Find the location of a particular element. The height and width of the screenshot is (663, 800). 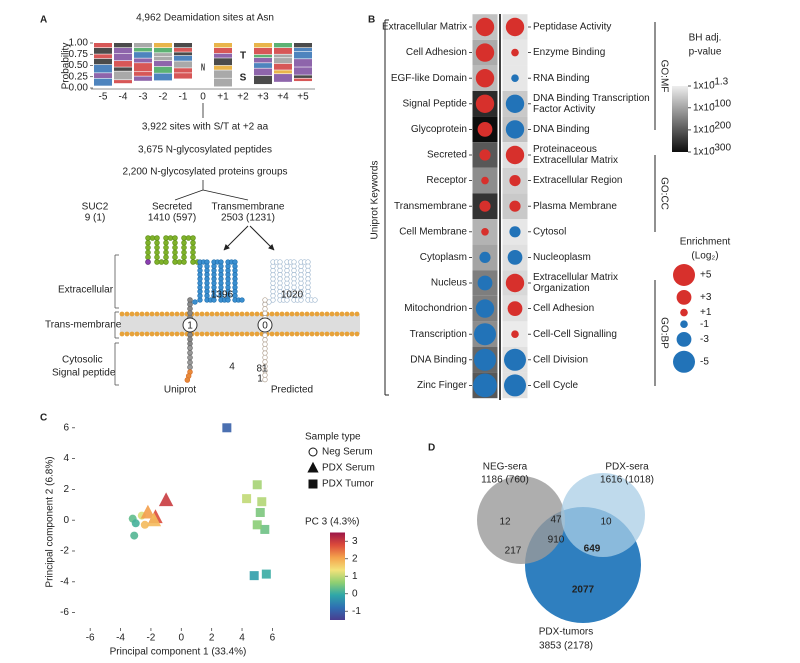

region-count: 12 is located at coordinates (505, 522).